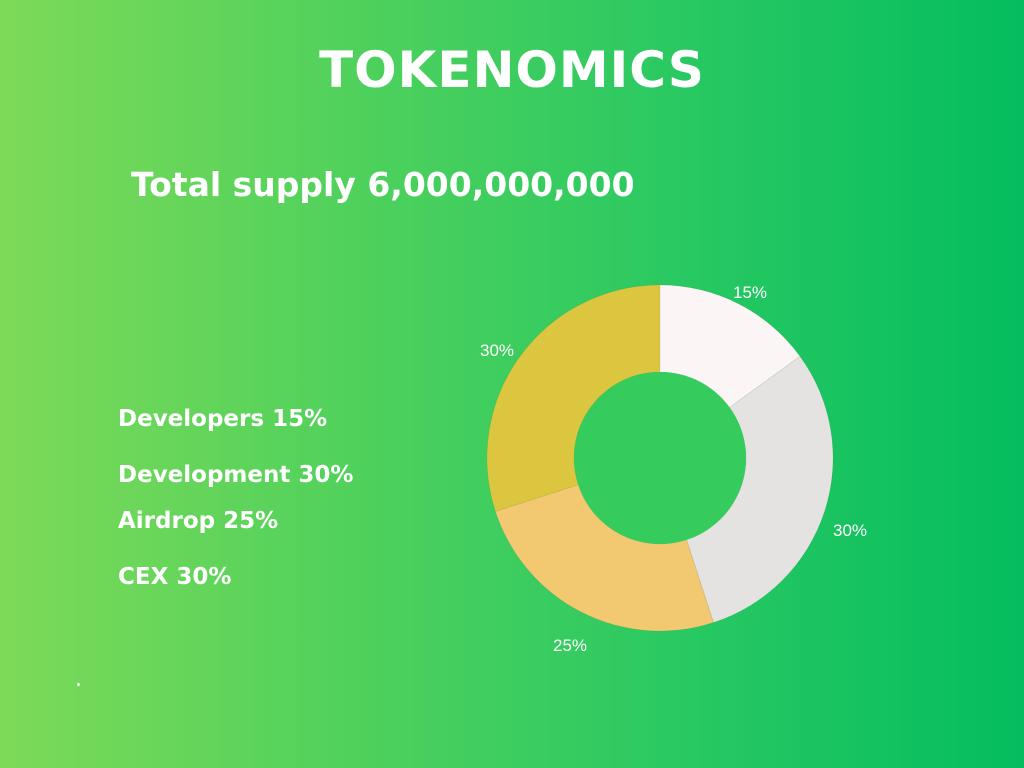 This screenshot has width=1024, height=768. Describe the element at coordinates (512, 70) in the screenshot. I see `page-title: TOKENOMICS` at that location.